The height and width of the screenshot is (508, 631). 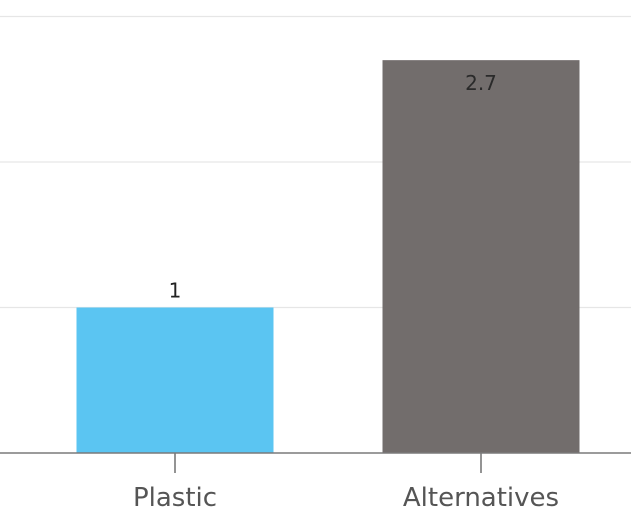 What do you see at coordinates (481, 495) in the screenshot?
I see `category-label-alternatives: Alternatives` at bounding box center [481, 495].